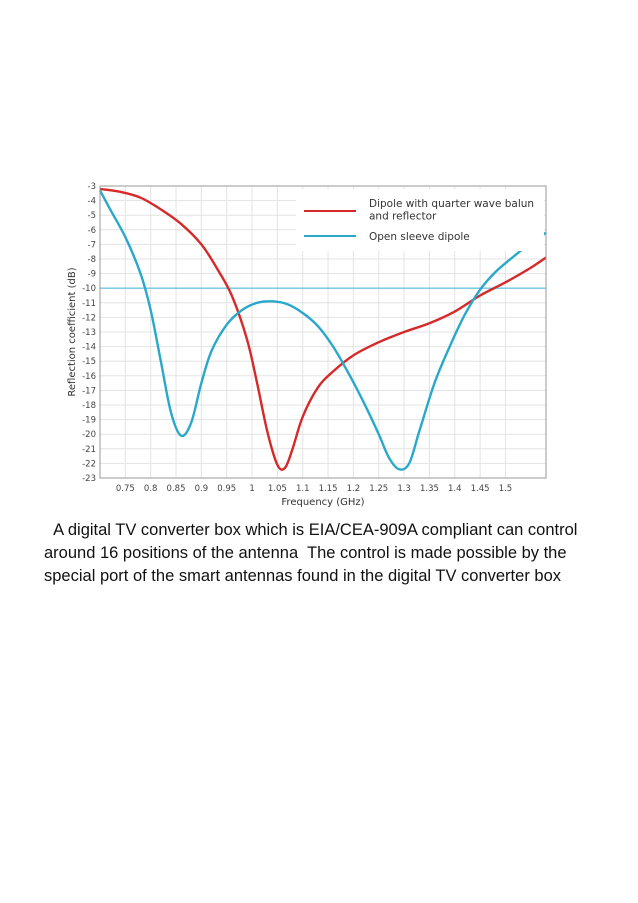 This screenshot has height=903, width=638. I want to click on y-tick-label: -12, so click(89, 318).